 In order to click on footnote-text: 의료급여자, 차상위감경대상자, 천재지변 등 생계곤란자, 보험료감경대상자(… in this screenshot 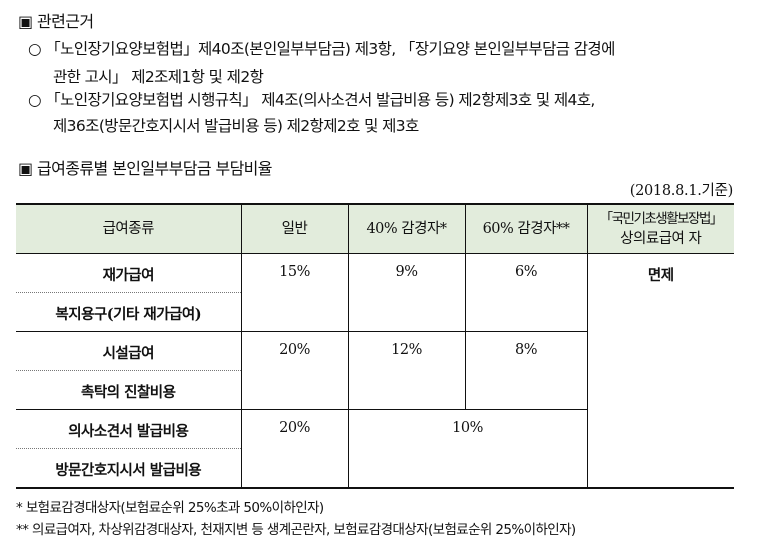, I will do `click(304, 530)`.